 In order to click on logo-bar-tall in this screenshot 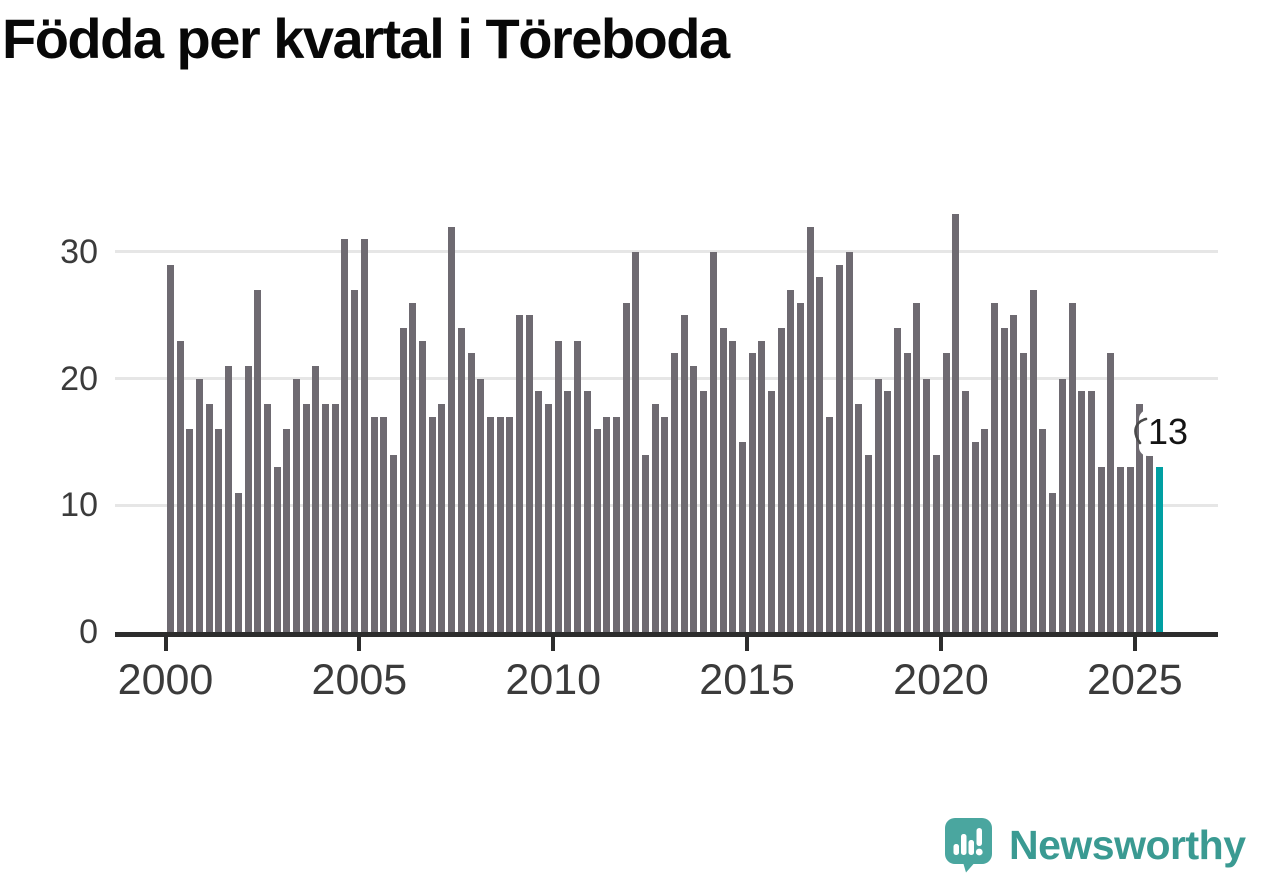, I will do `click(964, 844)`.